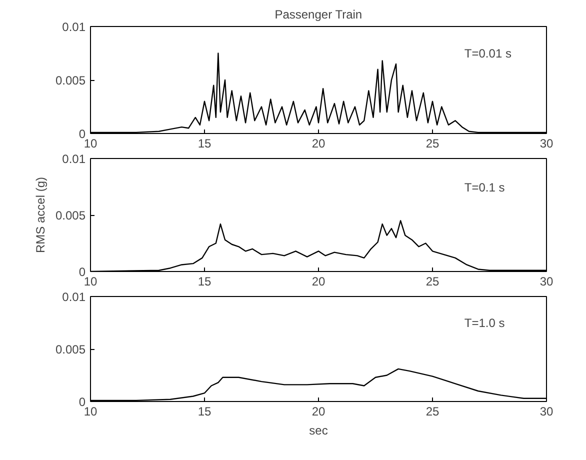 The height and width of the screenshot is (460, 586). I want to click on x-axis-title: sec, so click(318, 431).